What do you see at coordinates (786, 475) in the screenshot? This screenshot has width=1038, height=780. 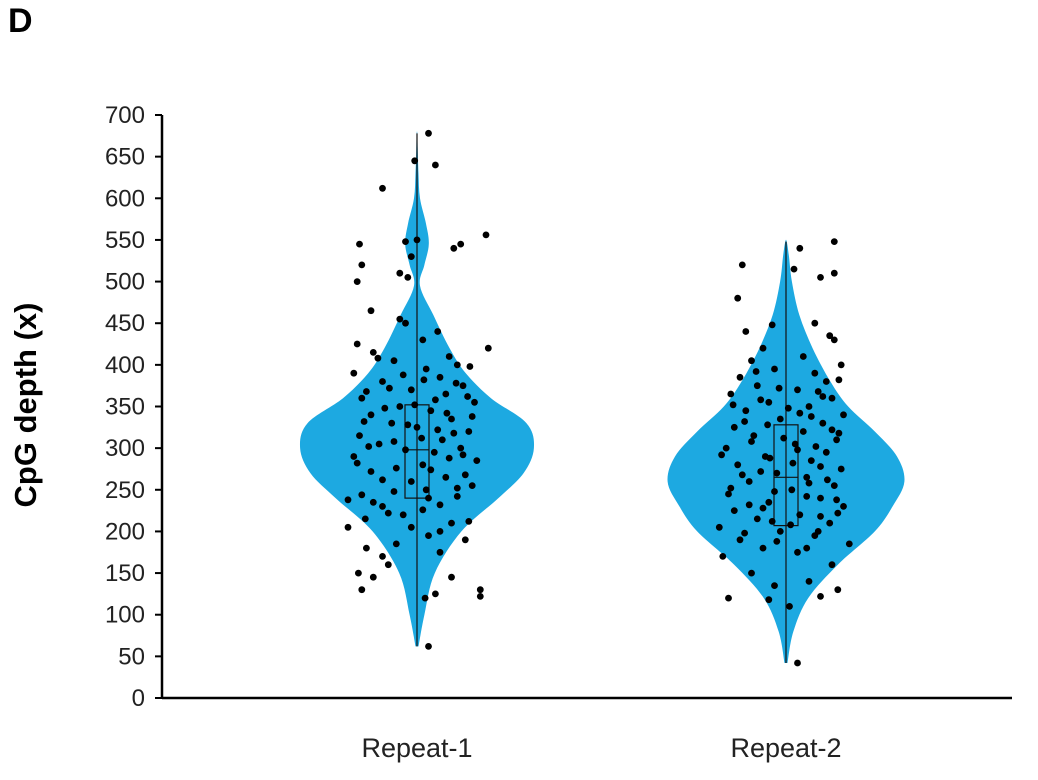 I see `box-iqr` at bounding box center [786, 475].